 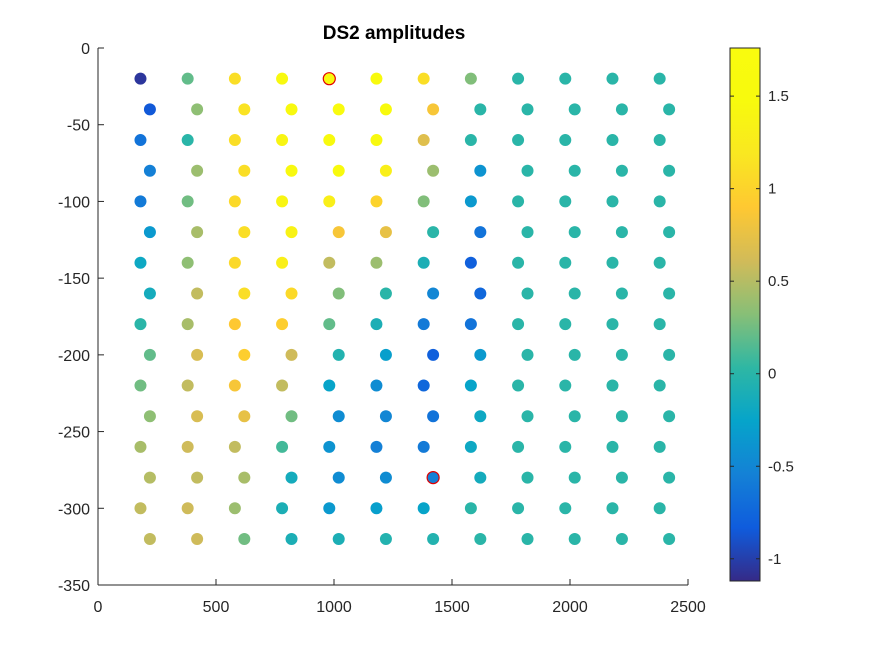 I want to click on colorbar-tick-label: 0, so click(x=772, y=374).